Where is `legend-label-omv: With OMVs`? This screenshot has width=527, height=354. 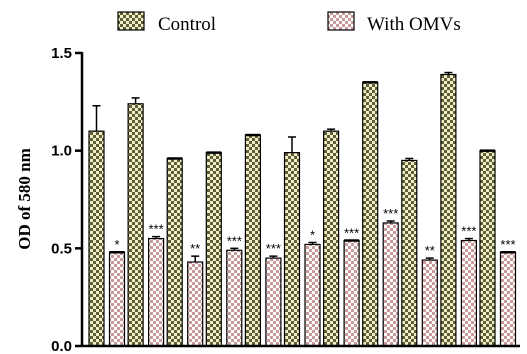 legend-label-omv: With OMVs is located at coordinates (414, 24).